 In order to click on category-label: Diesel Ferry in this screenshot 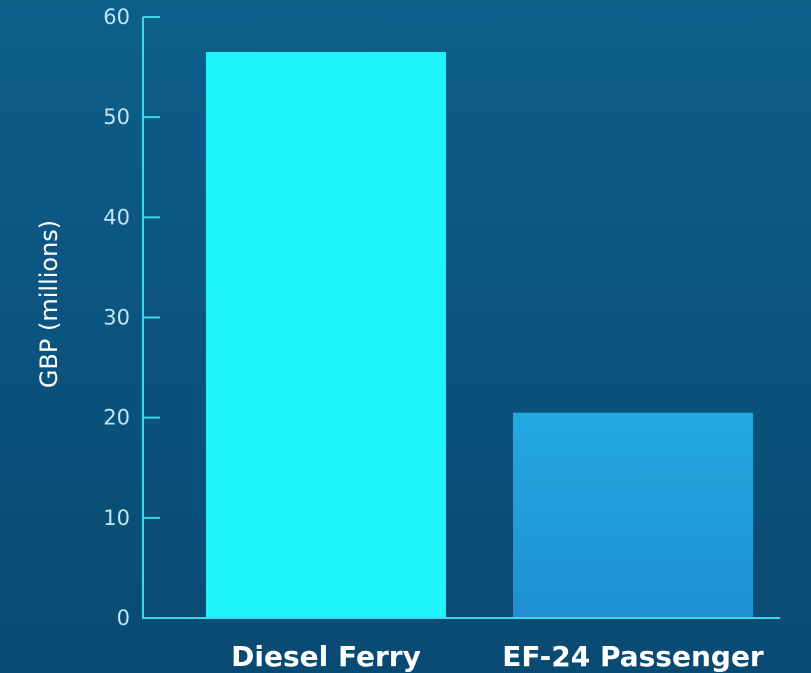, I will do `click(326, 656)`.